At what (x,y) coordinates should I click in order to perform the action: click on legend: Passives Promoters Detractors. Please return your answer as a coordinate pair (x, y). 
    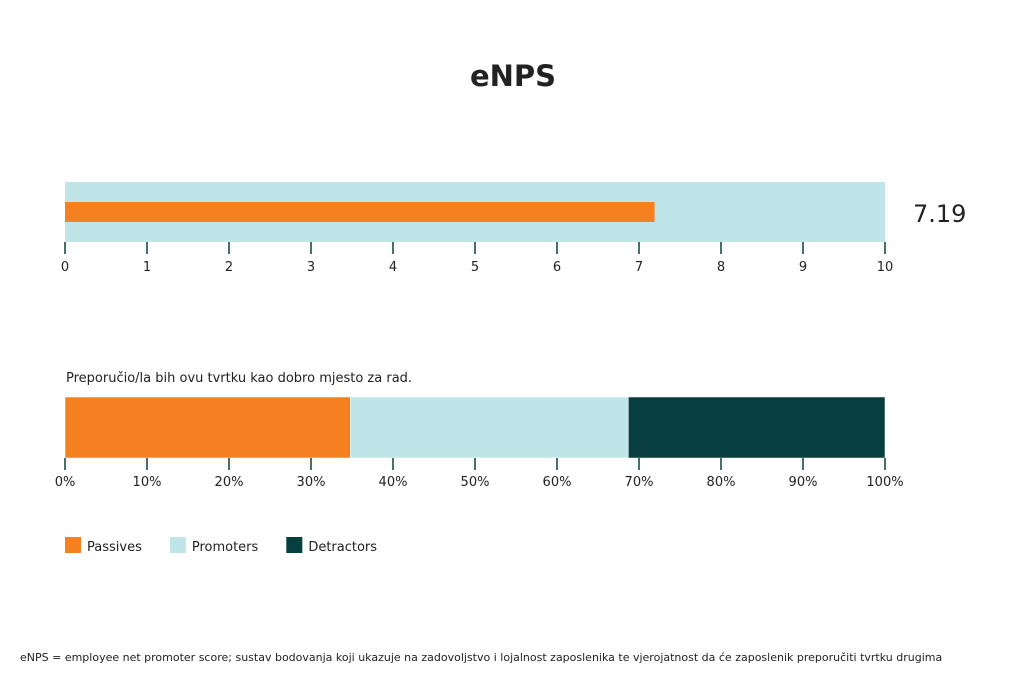
    Looking at the image, I should click on (221, 546).